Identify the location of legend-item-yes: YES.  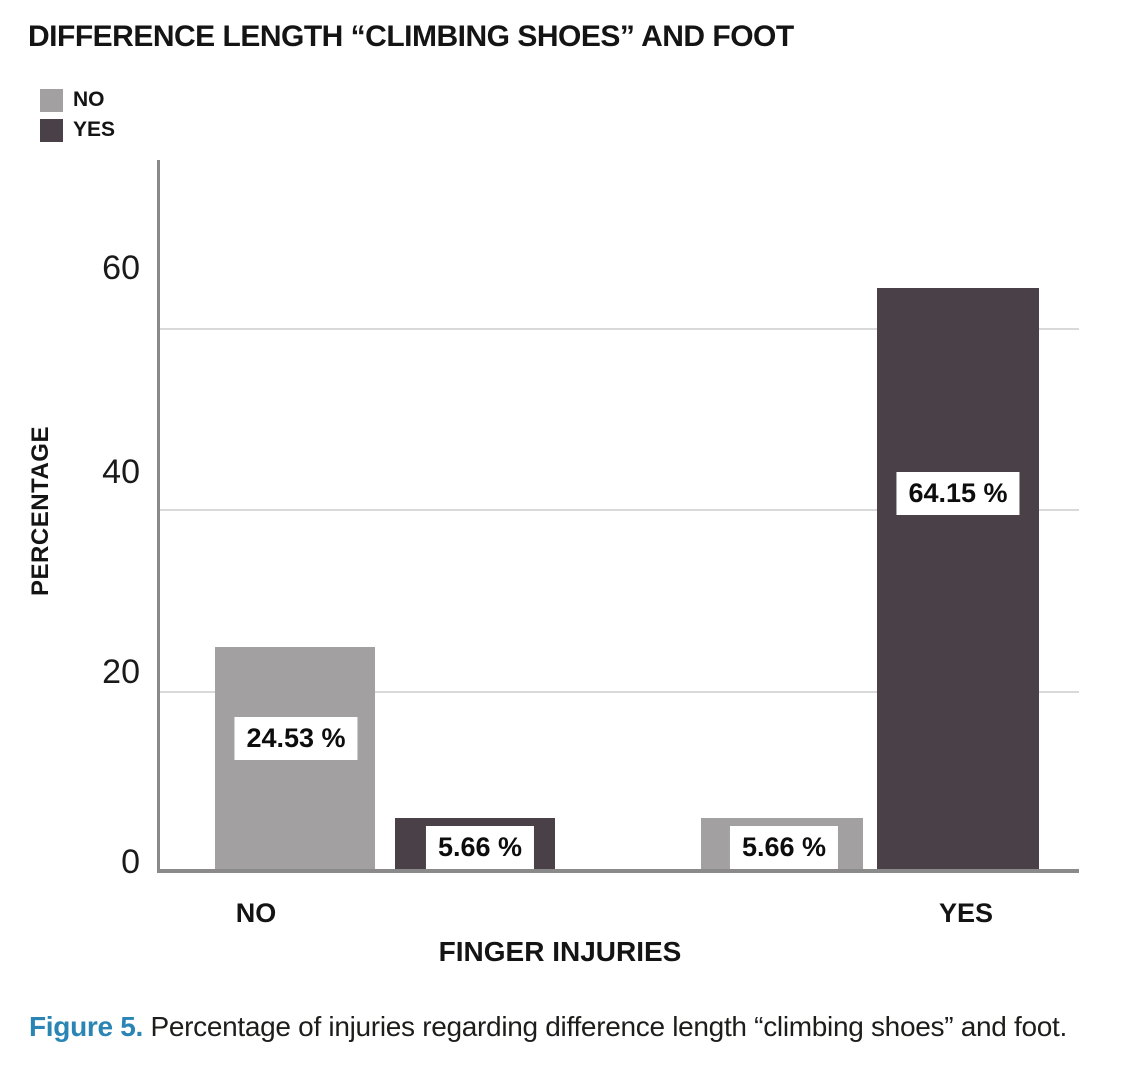
(77, 130).